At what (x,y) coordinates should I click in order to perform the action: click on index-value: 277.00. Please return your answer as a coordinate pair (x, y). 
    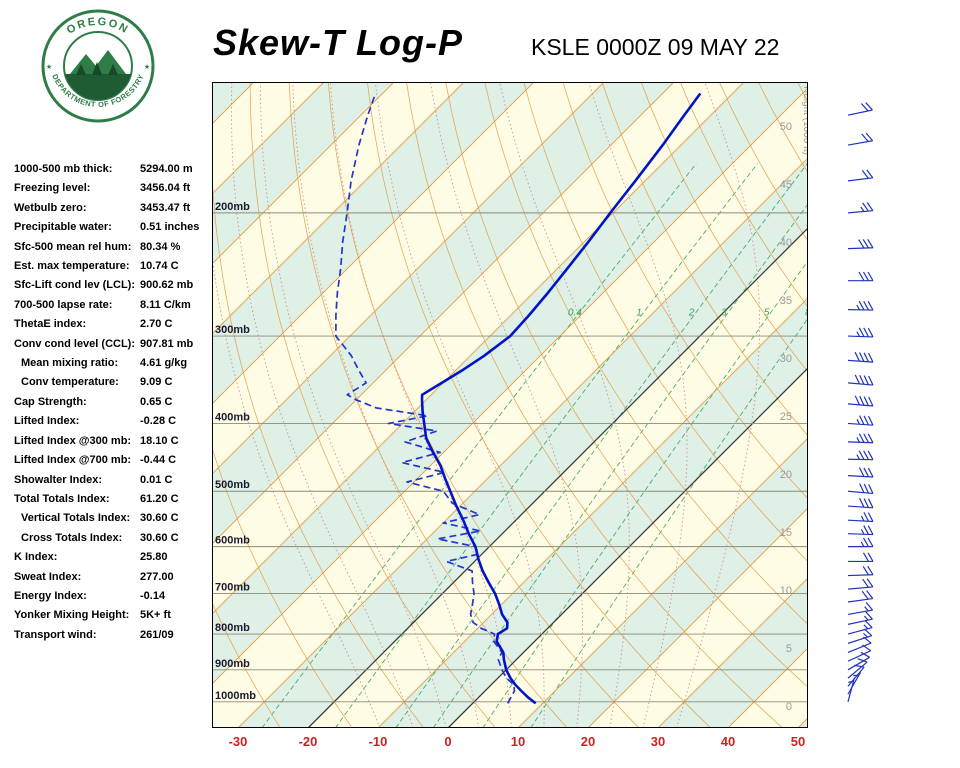
    Looking at the image, I should click on (157, 576).